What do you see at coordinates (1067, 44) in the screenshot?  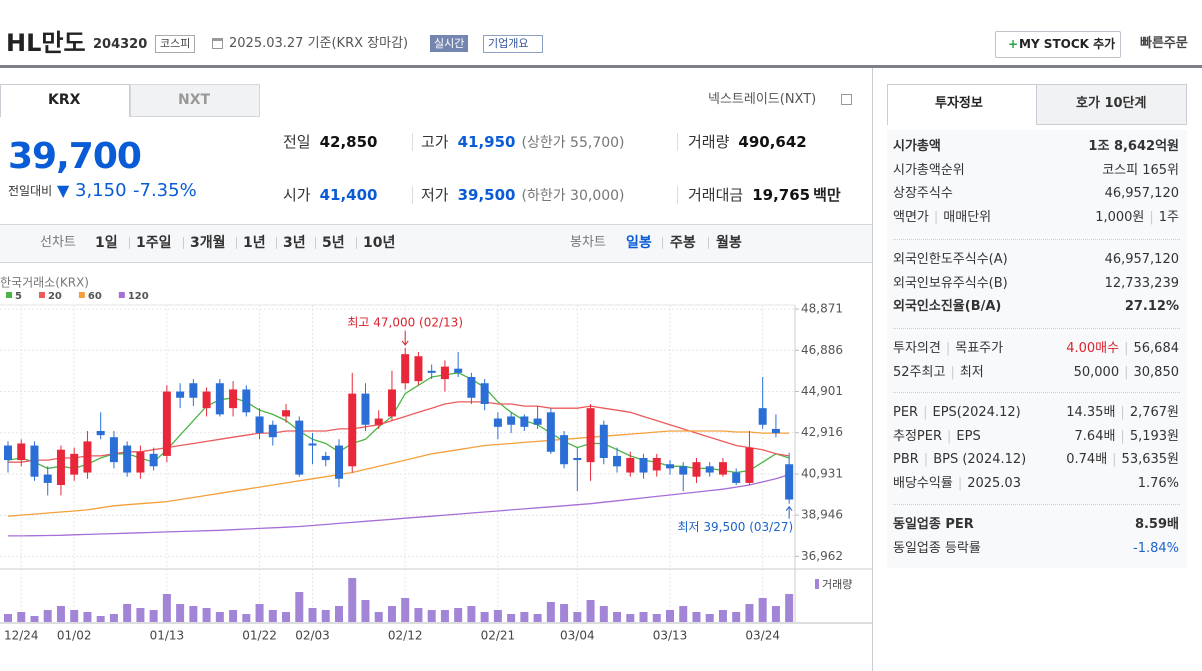 I see `mystock-label: MY STOCK 추가` at bounding box center [1067, 44].